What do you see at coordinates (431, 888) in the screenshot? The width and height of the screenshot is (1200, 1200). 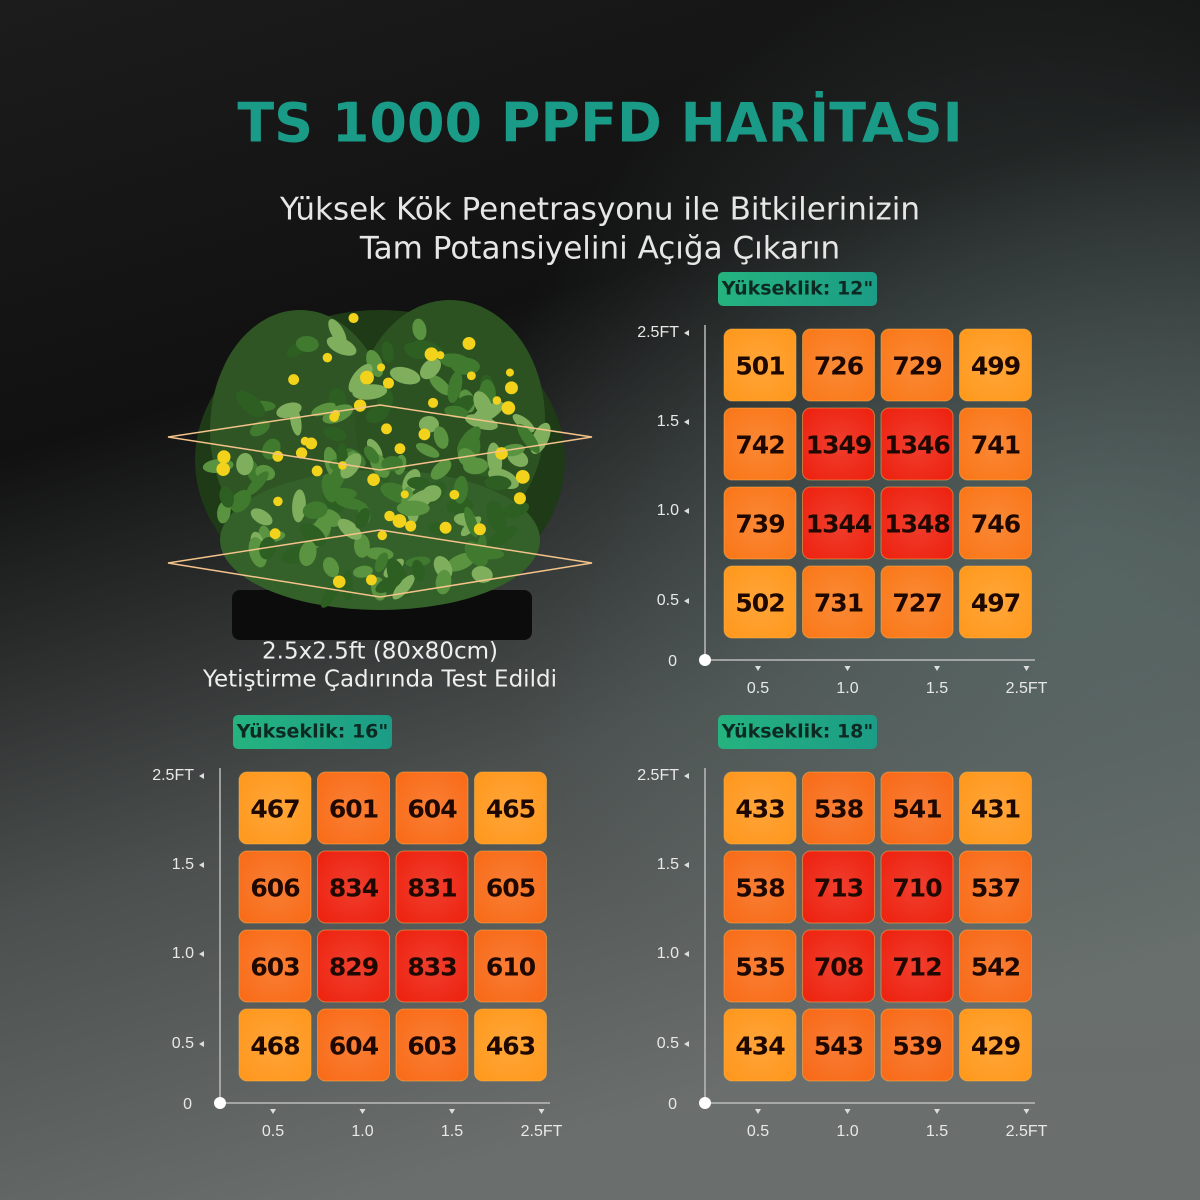 I see `cell-value: 831` at bounding box center [431, 888].